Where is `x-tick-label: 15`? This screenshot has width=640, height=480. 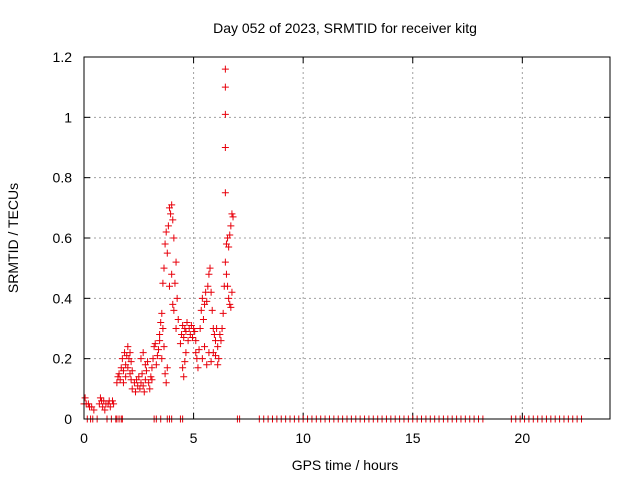
x-tick-label: 15 is located at coordinates (413, 438).